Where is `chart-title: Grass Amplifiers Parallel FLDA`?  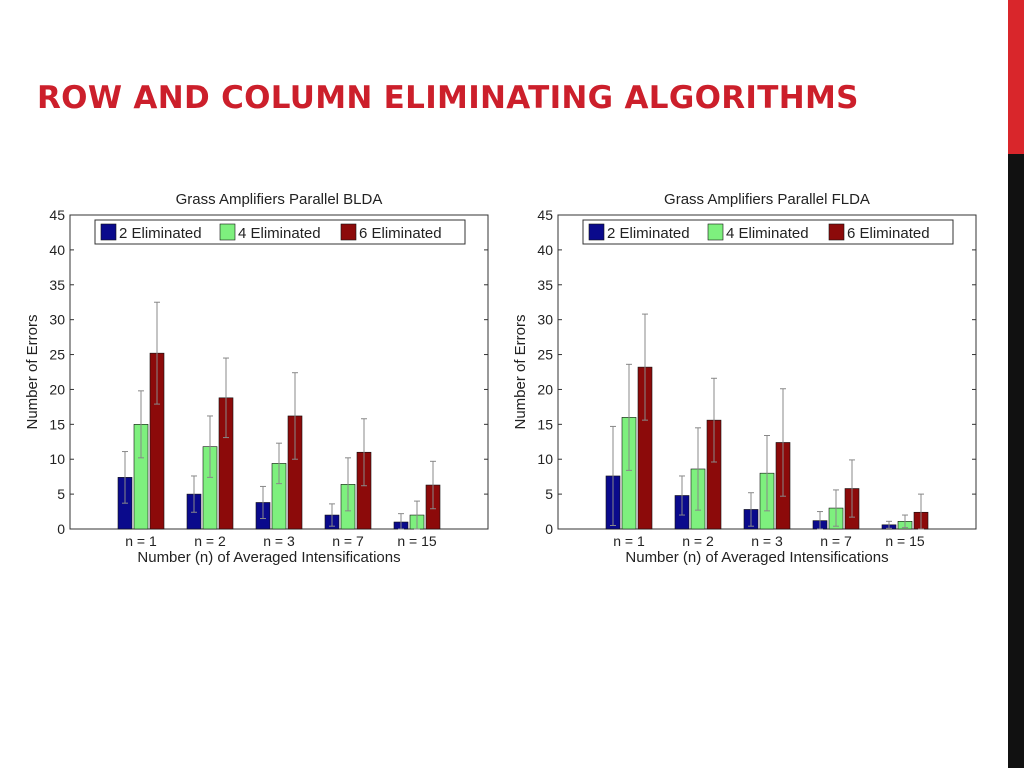 chart-title: Grass Amplifiers Parallel FLDA is located at coordinates (767, 199).